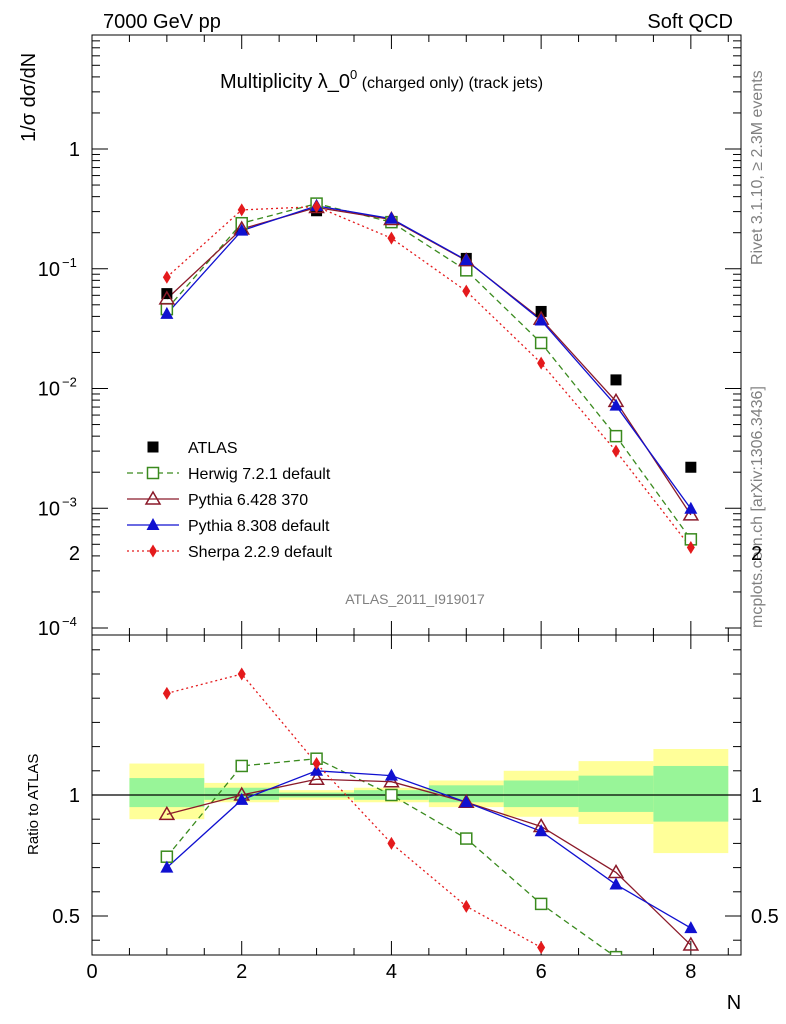 This screenshot has height=1024, width=786. Describe the element at coordinates (541, 972) in the screenshot. I see `x-tick-label: 6` at that location.